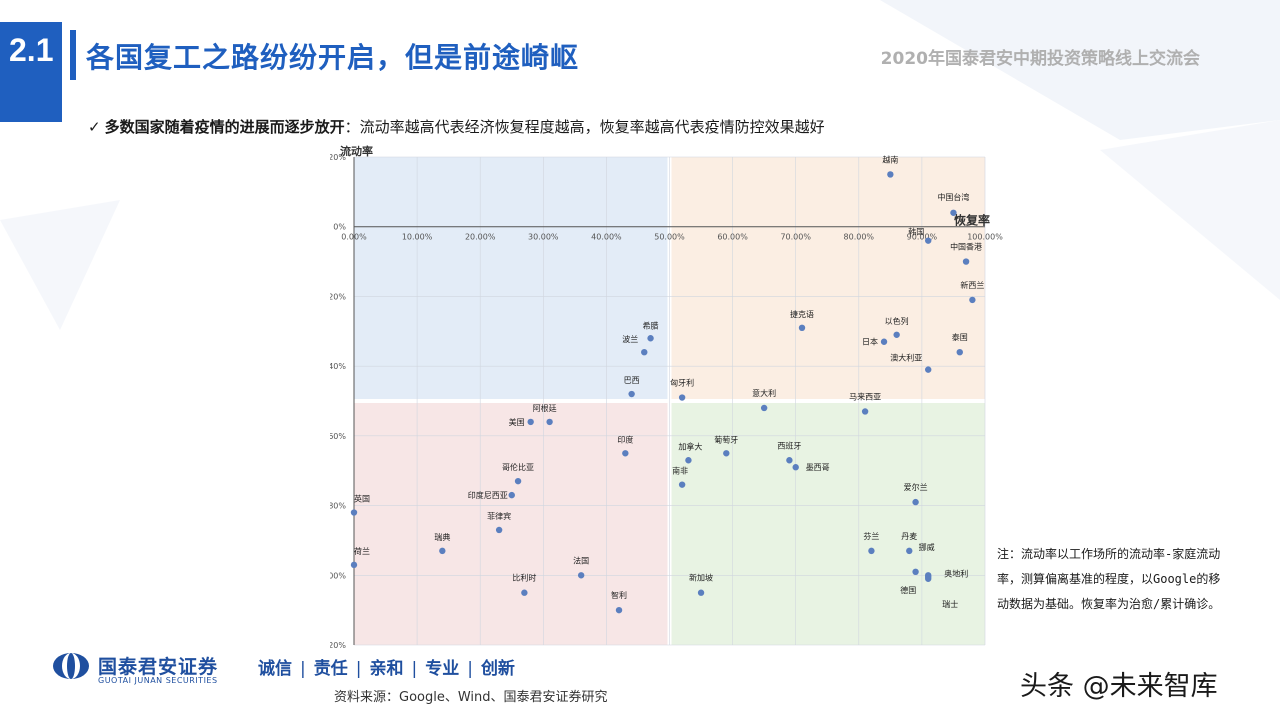 The width and height of the screenshot is (1280, 720). I want to click on x-tick-label: 60.00%, so click(732, 237).